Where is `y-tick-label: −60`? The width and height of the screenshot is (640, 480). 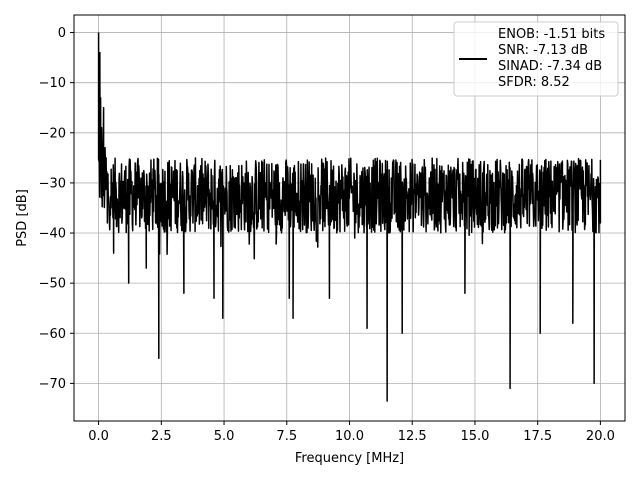
y-tick-label: −60 is located at coordinates (52, 334).